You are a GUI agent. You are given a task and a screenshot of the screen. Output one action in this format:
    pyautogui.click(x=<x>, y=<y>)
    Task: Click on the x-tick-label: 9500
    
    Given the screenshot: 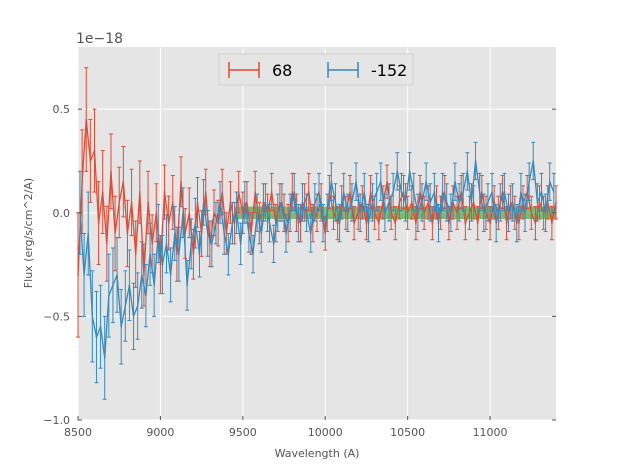 What is the action you would take?
    pyautogui.click(x=243, y=432)
    